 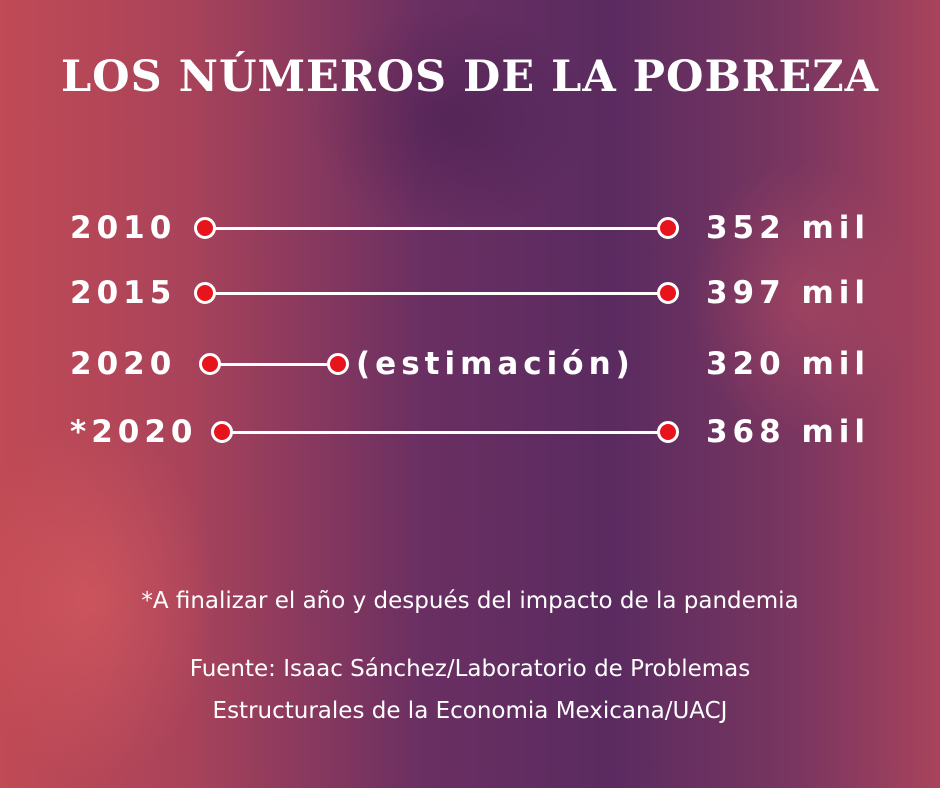 What do you see at coordinates (787, 364) in the screenshot?
I see `row-value: 320 mil` at bounding box center [787, 364].